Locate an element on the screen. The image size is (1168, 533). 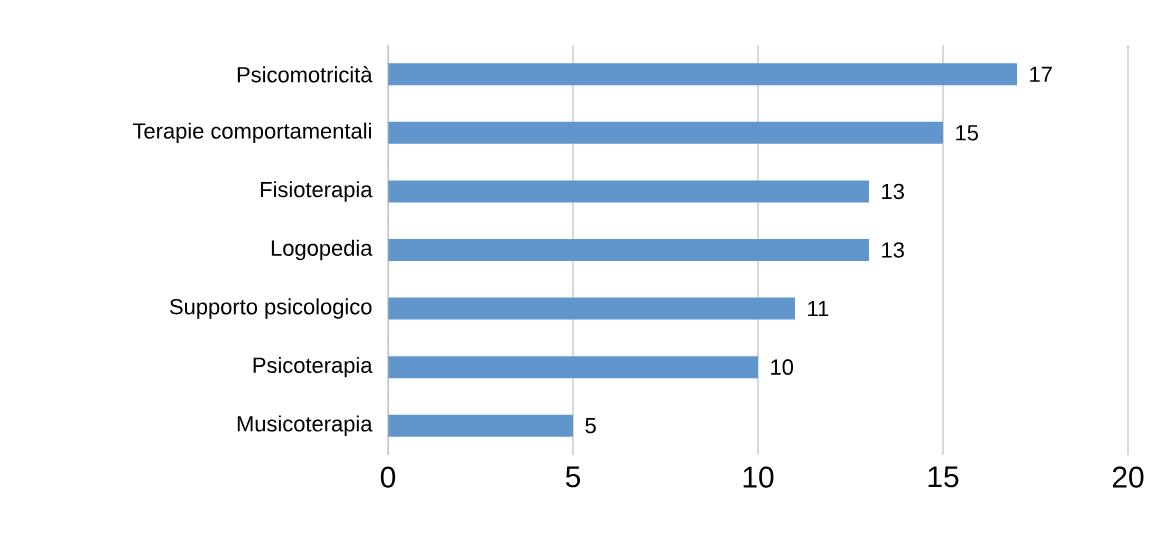
x-tick-label: 10 is located at coordinates (758, 477).